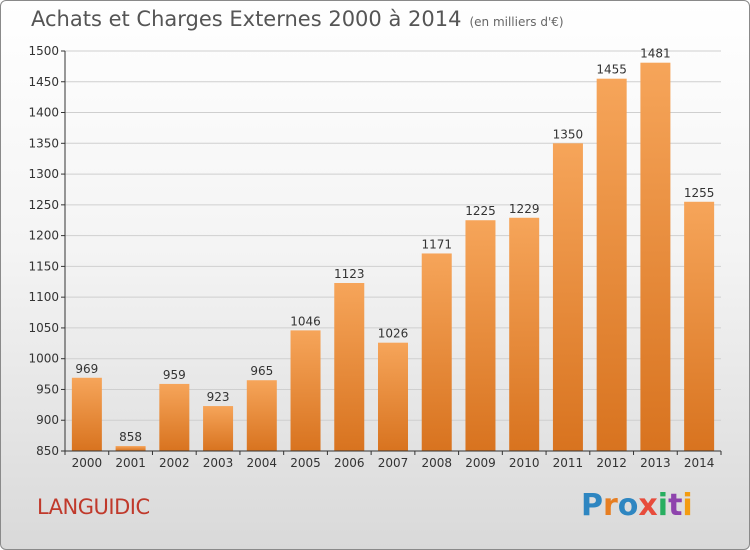 The width and height of the screenshot is (750, 550). Describe the element at coordinates (610, 505) in the screenshot. I see `logo-letter: r` at that location.